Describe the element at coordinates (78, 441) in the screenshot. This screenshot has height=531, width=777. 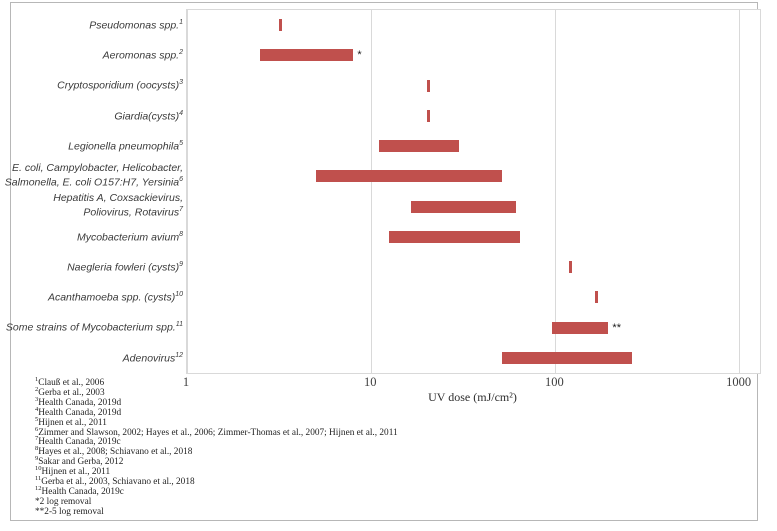
I see `footnote-line: 7Health Canada, 2019c` at that location.